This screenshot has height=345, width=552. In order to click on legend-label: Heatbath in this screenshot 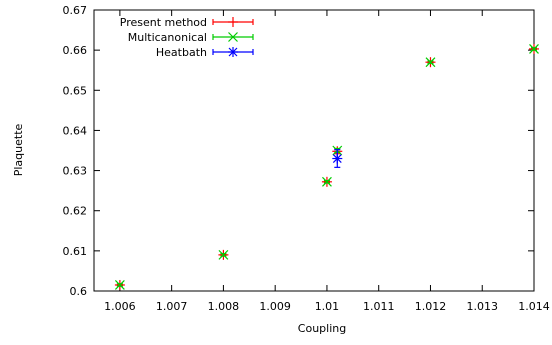, I will do `click(181, 52)`.